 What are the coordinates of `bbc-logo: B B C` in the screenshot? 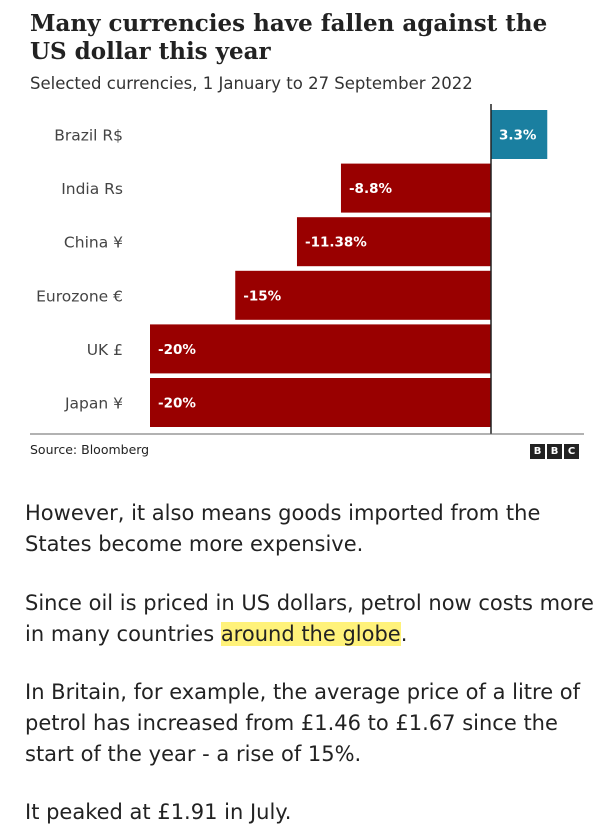 It's located at (554, 451).